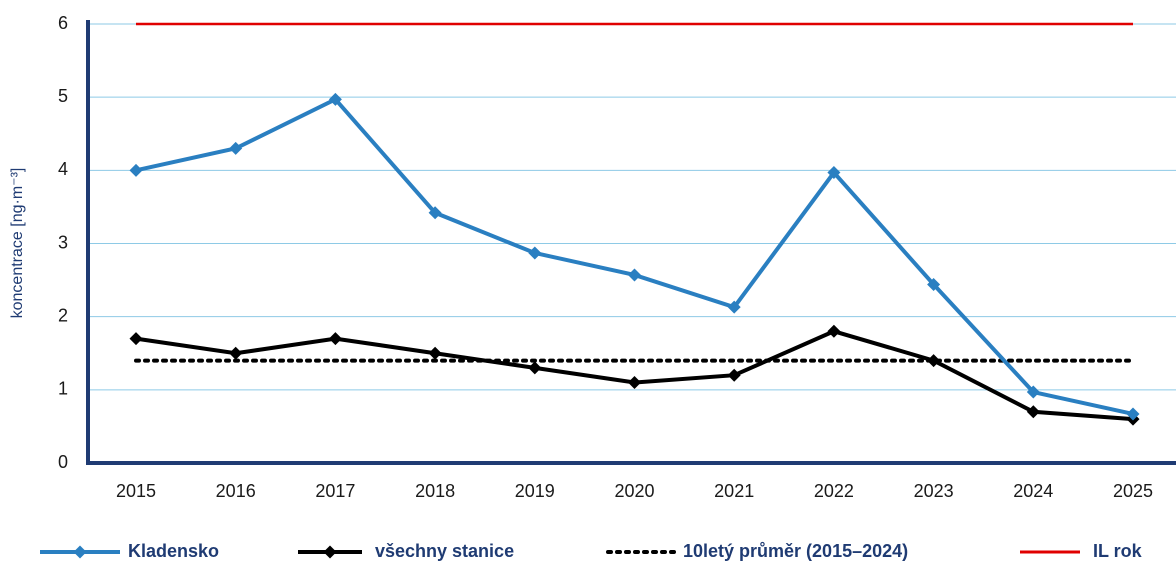 The image size is (1176, 565). Describe the element at coordinates (236, 491) in the screenshot. I see `x-tick-label: 2016` at that location.